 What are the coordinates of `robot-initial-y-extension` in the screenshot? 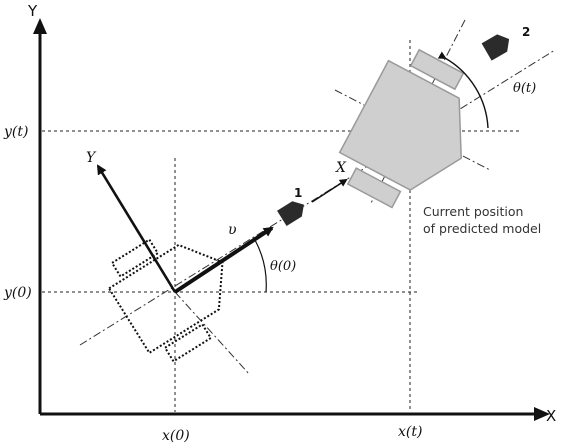 It's located at (212, 333).